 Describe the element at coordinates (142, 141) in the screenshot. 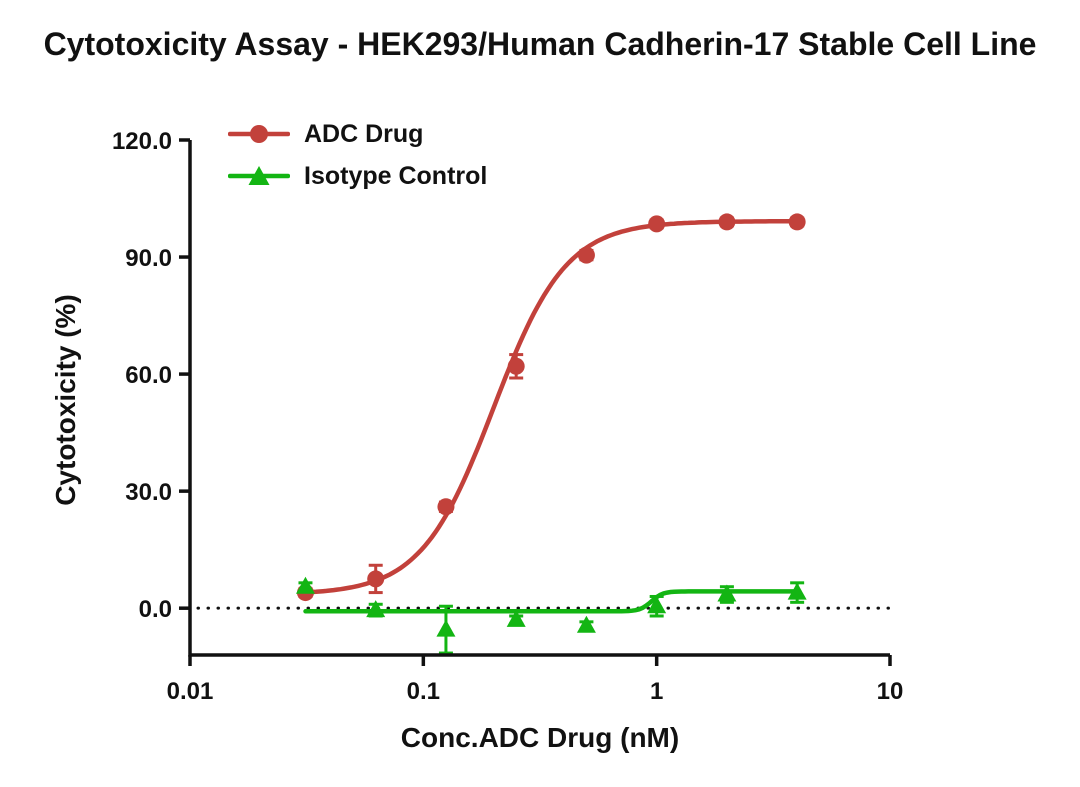

I see `y-tick-label: 120.0` at that location.